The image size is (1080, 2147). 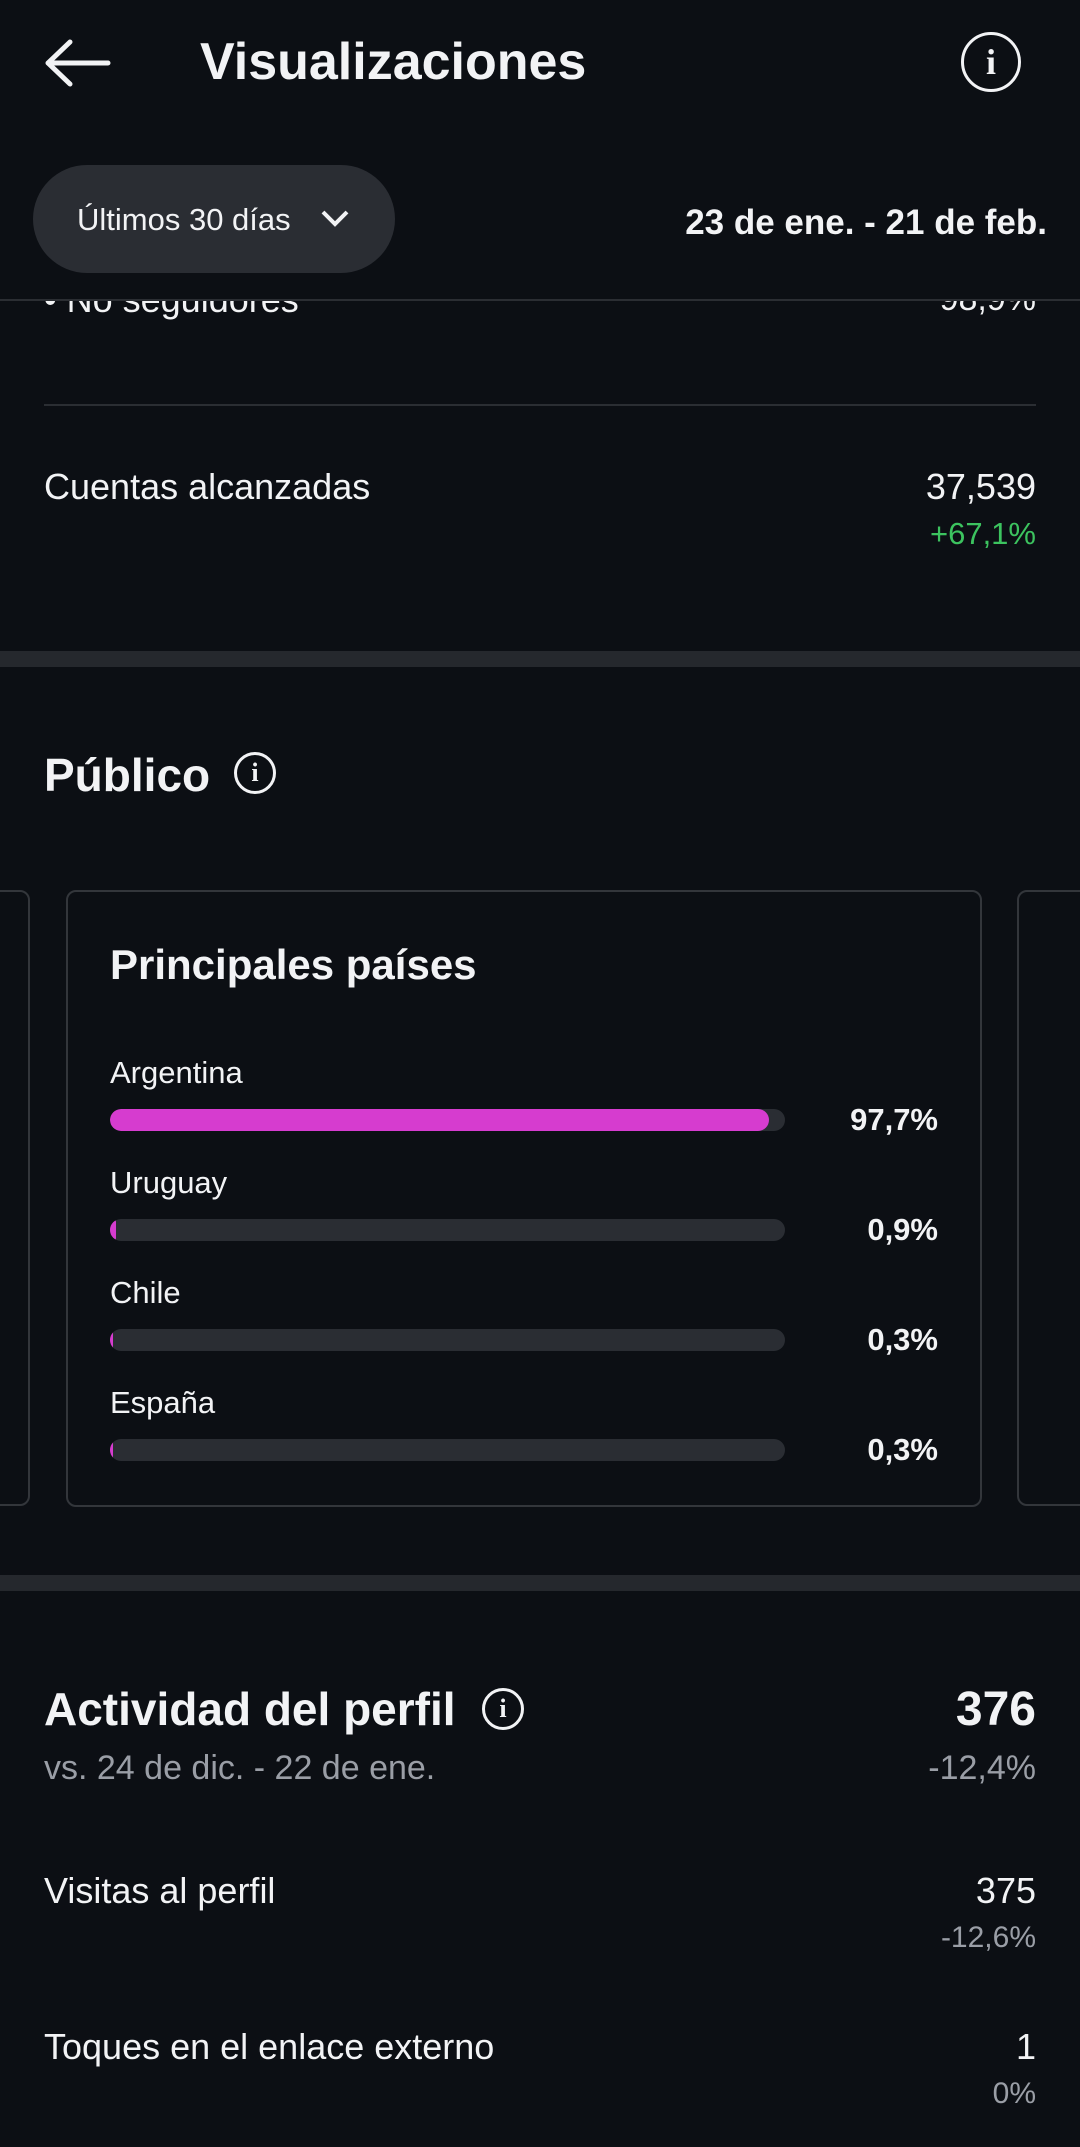 What do you see at coordinates (176, 1072) in the screenshot?
I see `country-label: Argentina` at bounding box center [176, 1072].